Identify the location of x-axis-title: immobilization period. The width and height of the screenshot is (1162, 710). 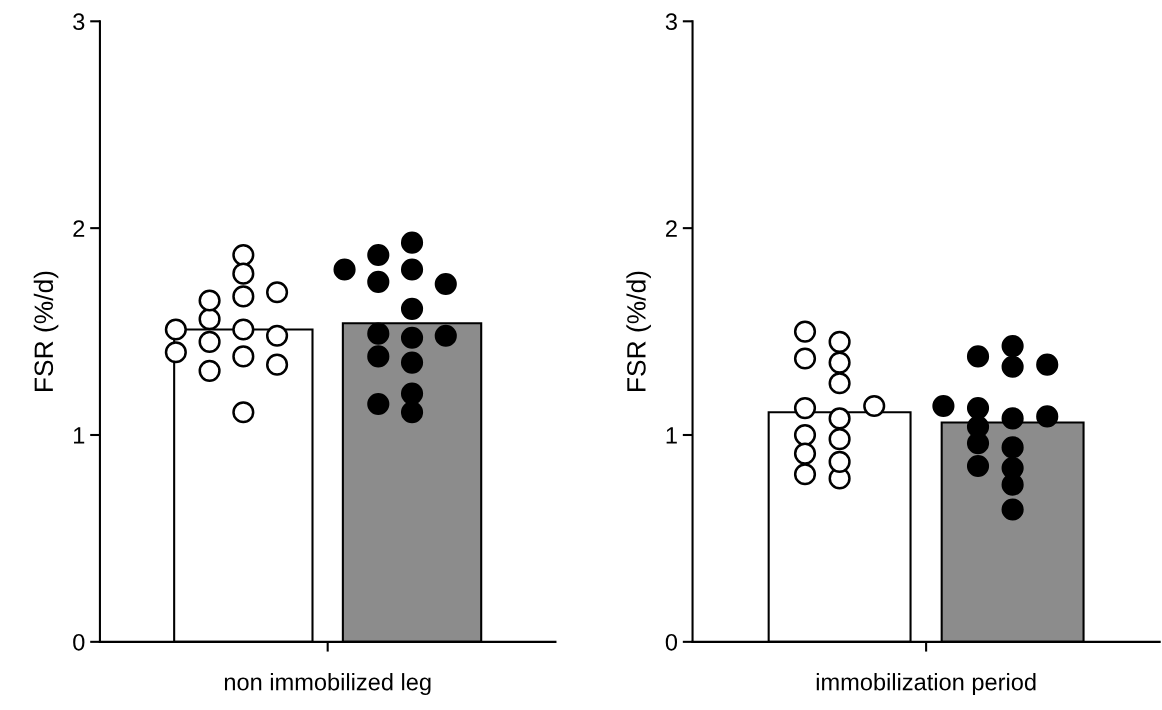
(926, 684).